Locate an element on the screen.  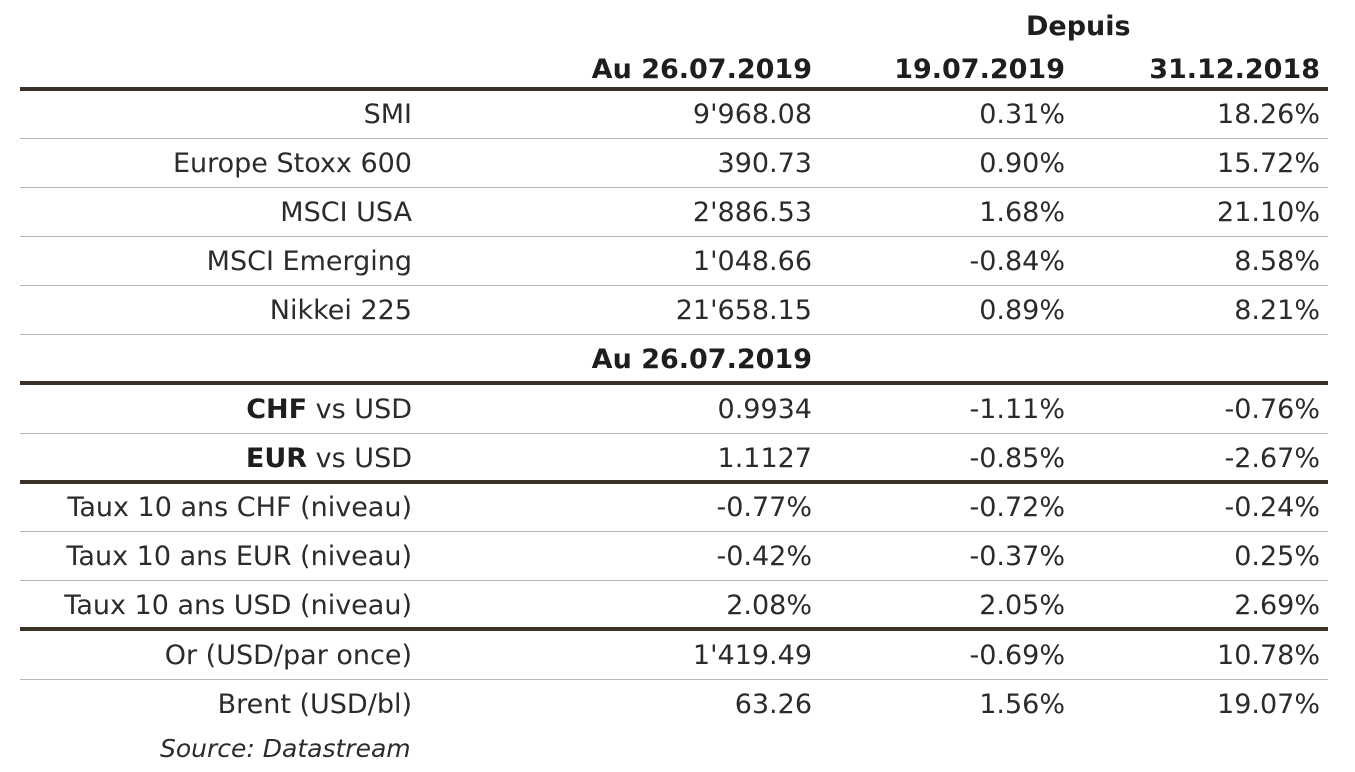
row-value: -0.77% is located at coordinates (764, 507).